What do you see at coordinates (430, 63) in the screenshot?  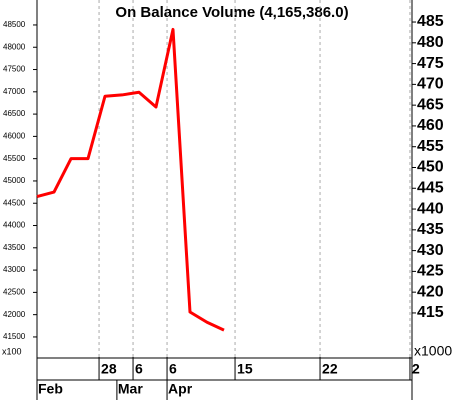 I see `y2-tick-label: 475` at bounding box center [430, 63].